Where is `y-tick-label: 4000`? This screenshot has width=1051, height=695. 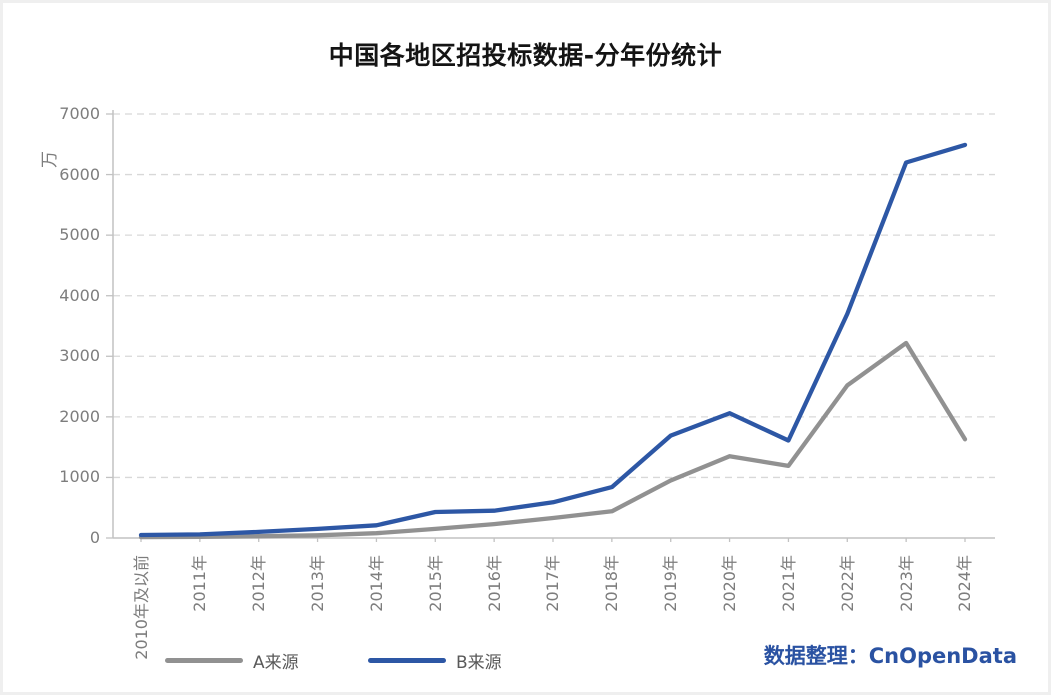
y-tick-label: 4000 is located at coordinates (79, 295).